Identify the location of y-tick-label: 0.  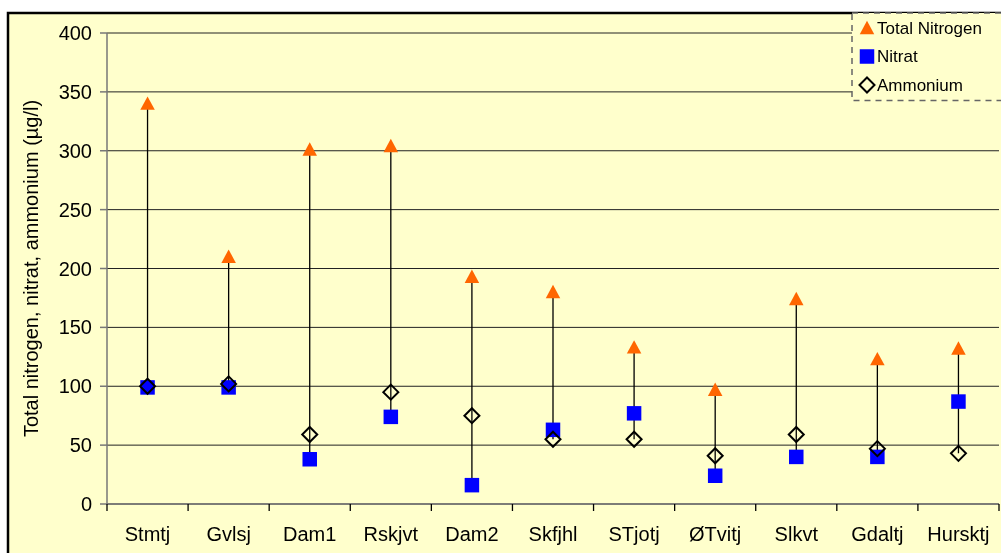
(86, 504).